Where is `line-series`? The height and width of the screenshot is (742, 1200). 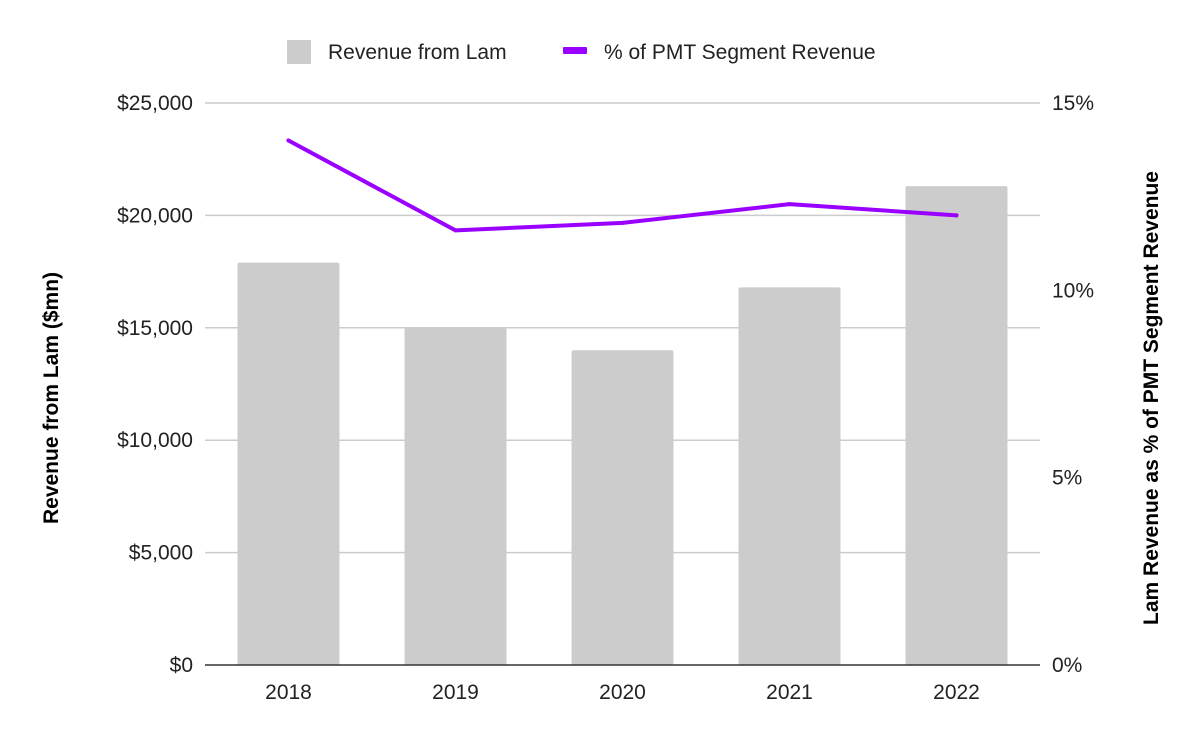
line-series is located at coordinates (622, 185).